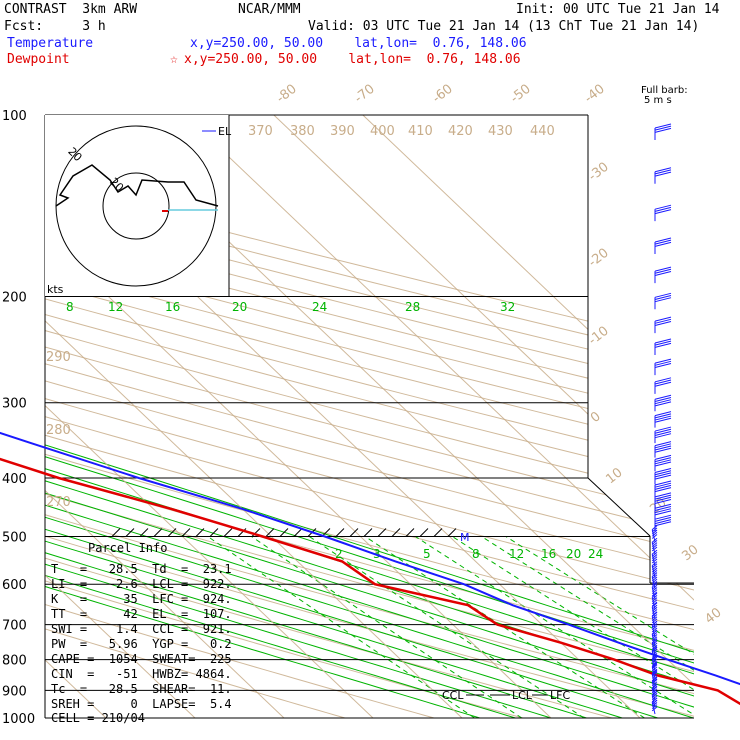 This screenshot has width=740, height=740. I want to click on wind-barbs, so click(661, 419).